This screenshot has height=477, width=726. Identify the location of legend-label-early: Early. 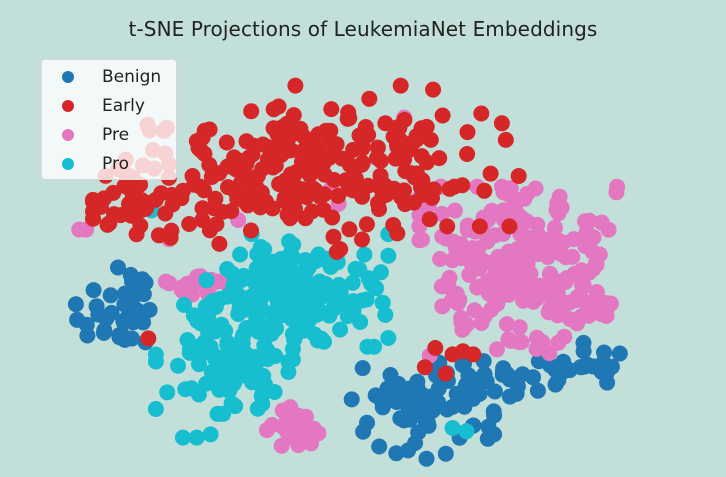
(123, 106).